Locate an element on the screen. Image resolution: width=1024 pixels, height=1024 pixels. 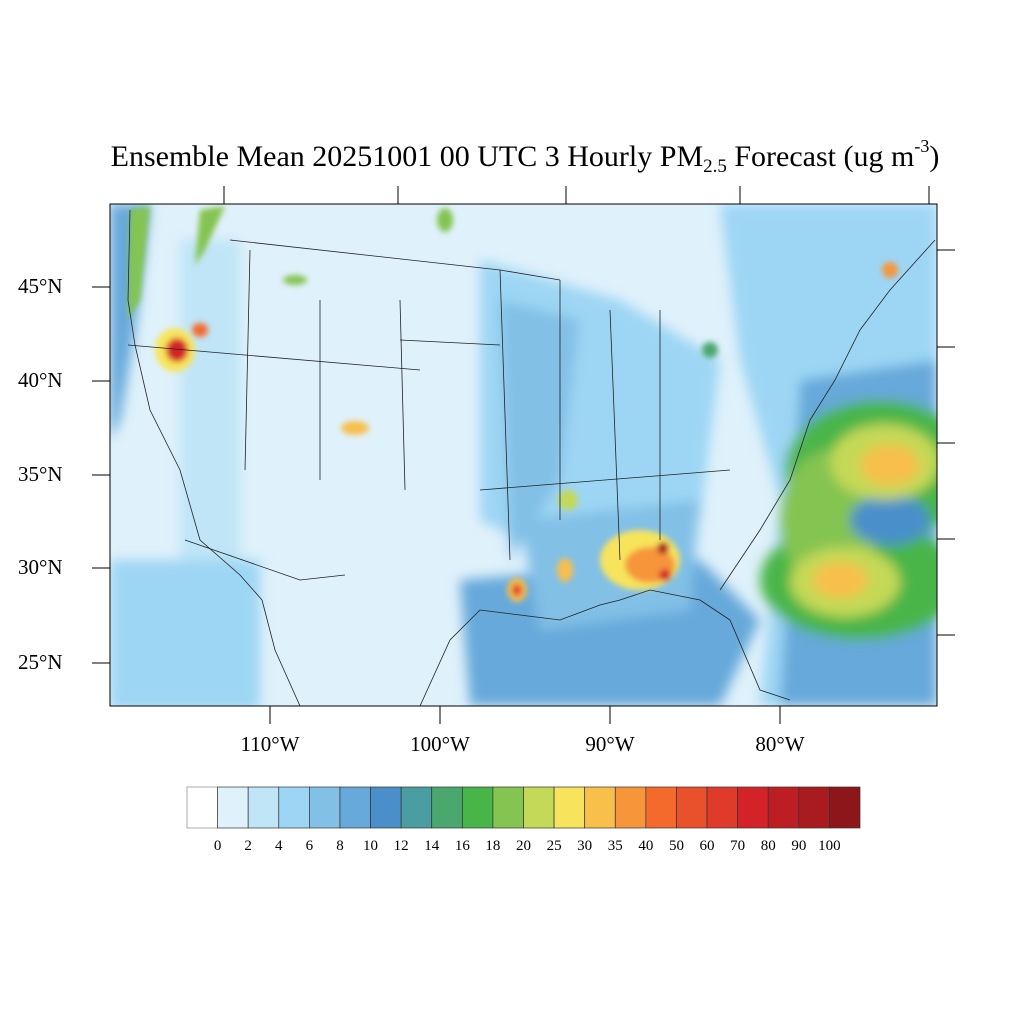
lon-label: 100°W is located at coordinates (440, 744).